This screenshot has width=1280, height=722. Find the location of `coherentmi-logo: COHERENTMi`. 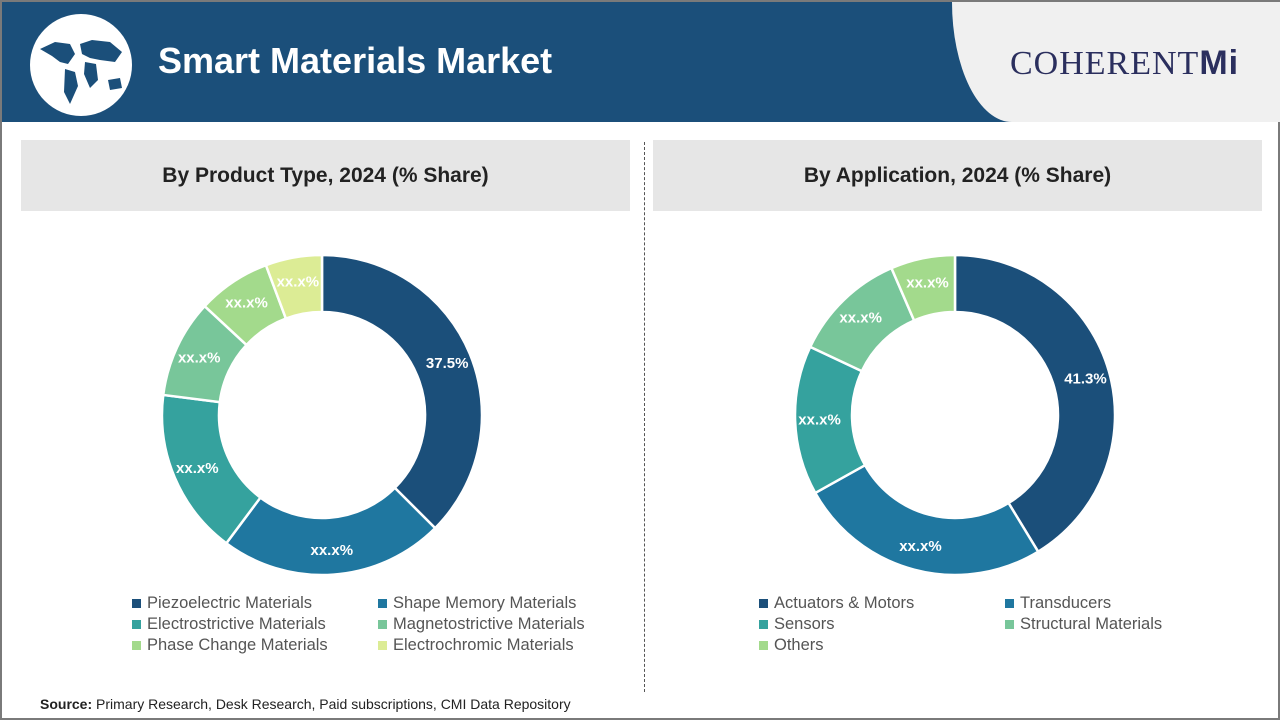

coherentmi-logo: COHERENTMi is located at coordinates (1125, 63).